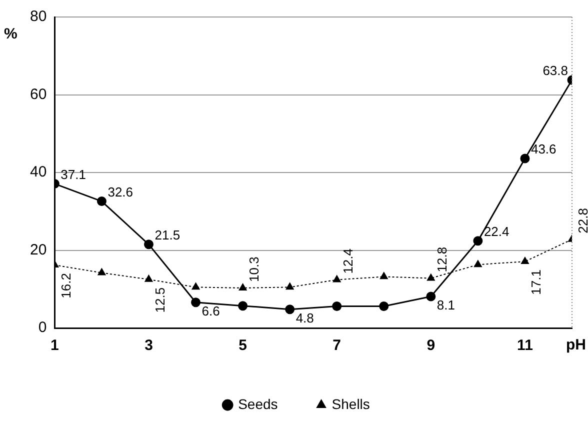 This screenshot has height=430, width=588. What do you see at coordinates (11, 34) in the screenshot?
I see `y-axis-title: %` at bounding box center [11, 34].